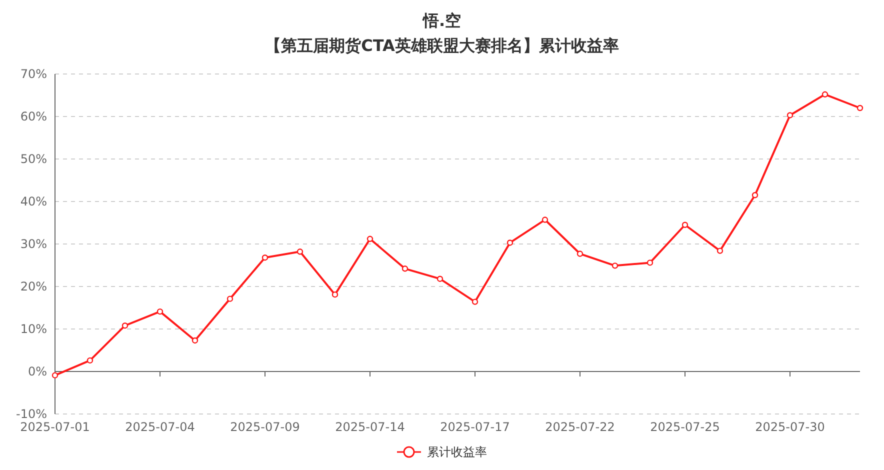  Describe the element at coordinates (33, 244) in the screenshot. I see `y-tick-label: 30%` at that location.